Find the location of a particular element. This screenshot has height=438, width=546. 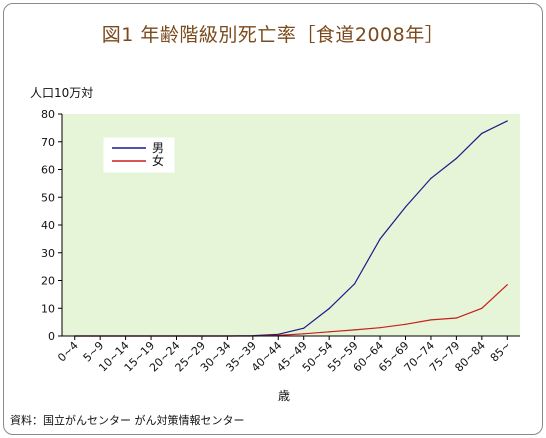

legend: 男女 is located at coordinates (139, 155).